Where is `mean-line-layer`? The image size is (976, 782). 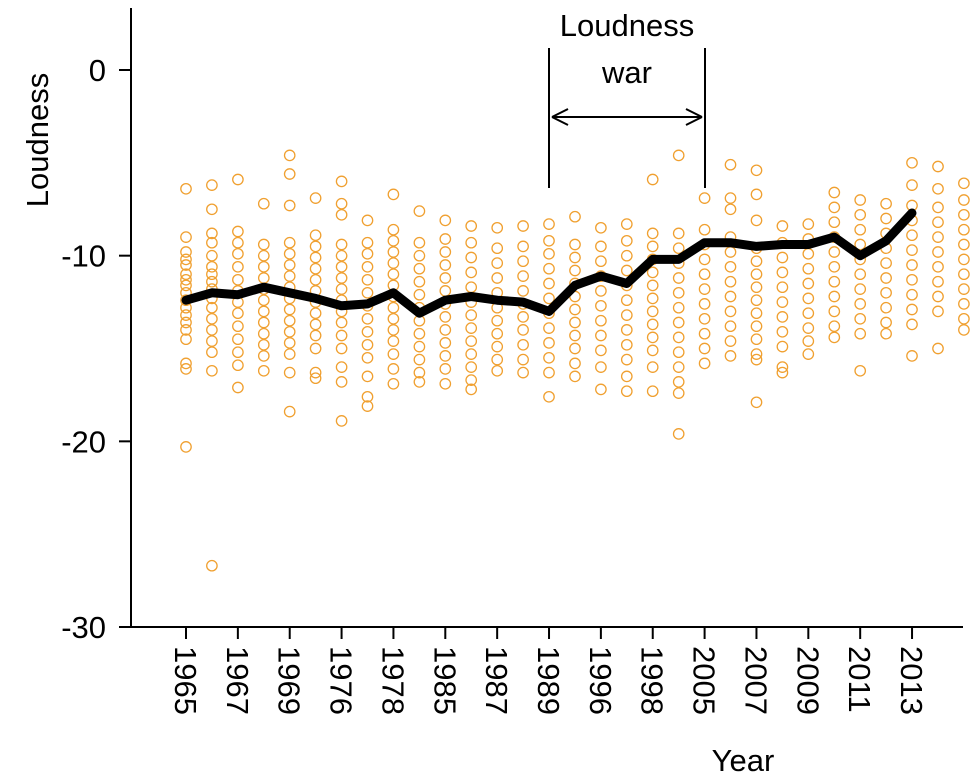
mean-line-layer is located at coordinates (549, 263).